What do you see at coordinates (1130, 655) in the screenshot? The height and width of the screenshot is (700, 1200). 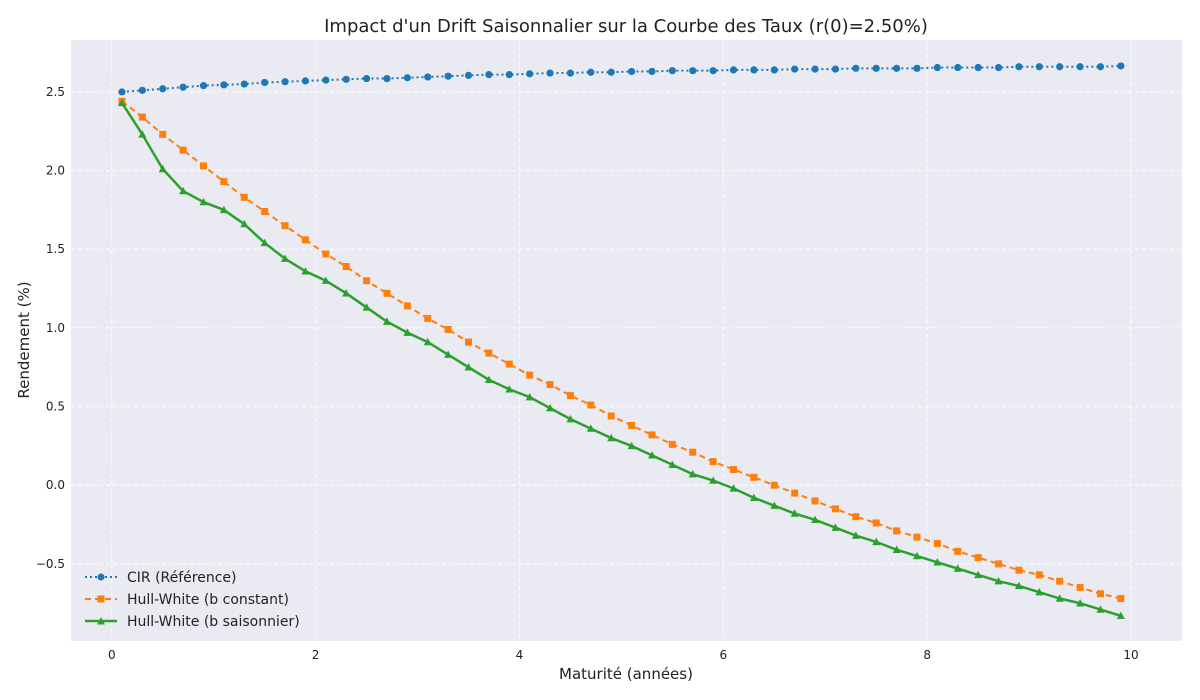 I see `x-tick-label: 10` at bounding box center [1130, 655].